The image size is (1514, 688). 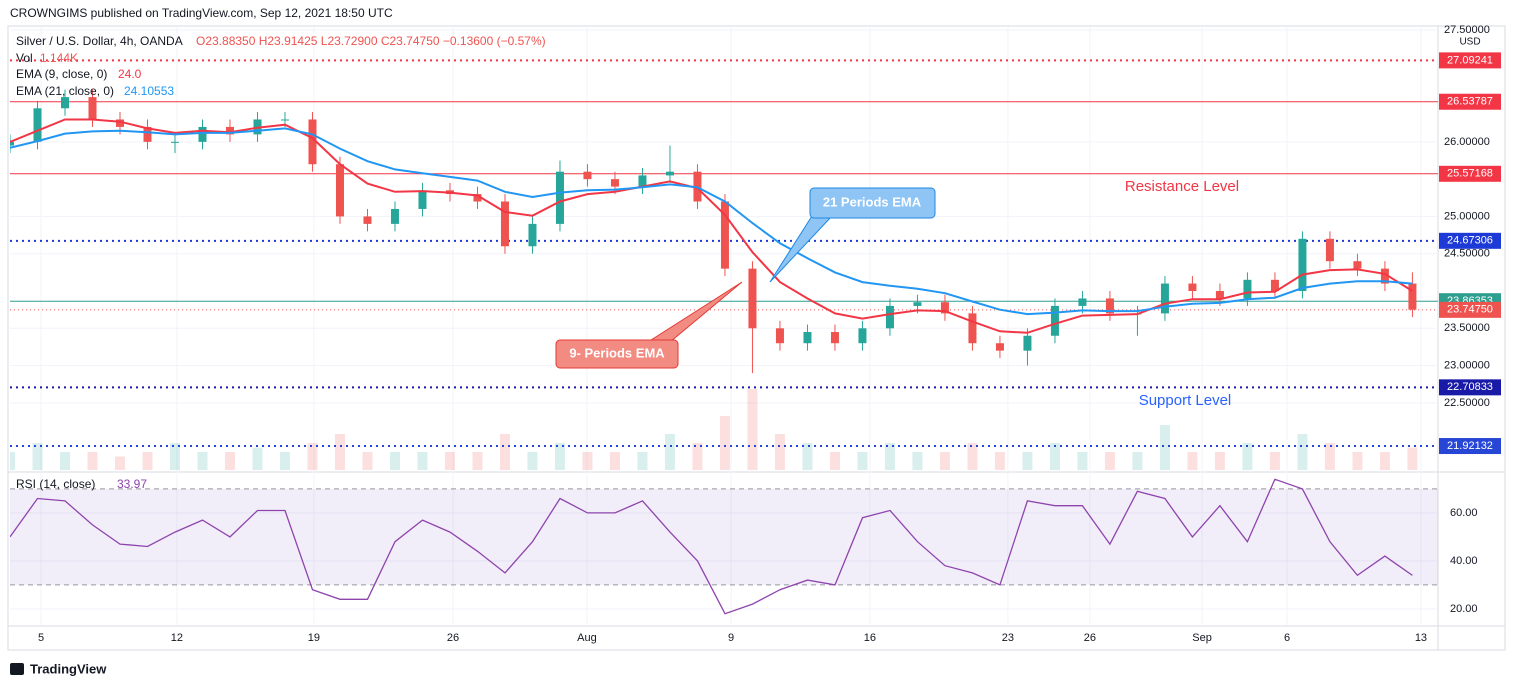 I want to click on symbol: Silver / U.S. Dollar, 4h, OANDA, so click(x=99, y=41).